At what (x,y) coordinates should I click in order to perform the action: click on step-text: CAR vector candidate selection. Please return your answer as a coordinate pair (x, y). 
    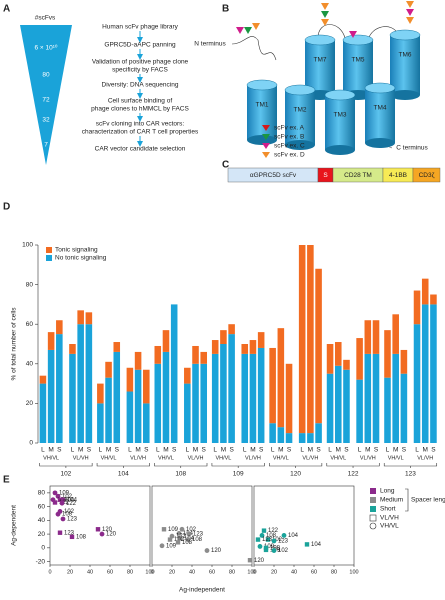
    Looking at the image, I should click on (140, 149).